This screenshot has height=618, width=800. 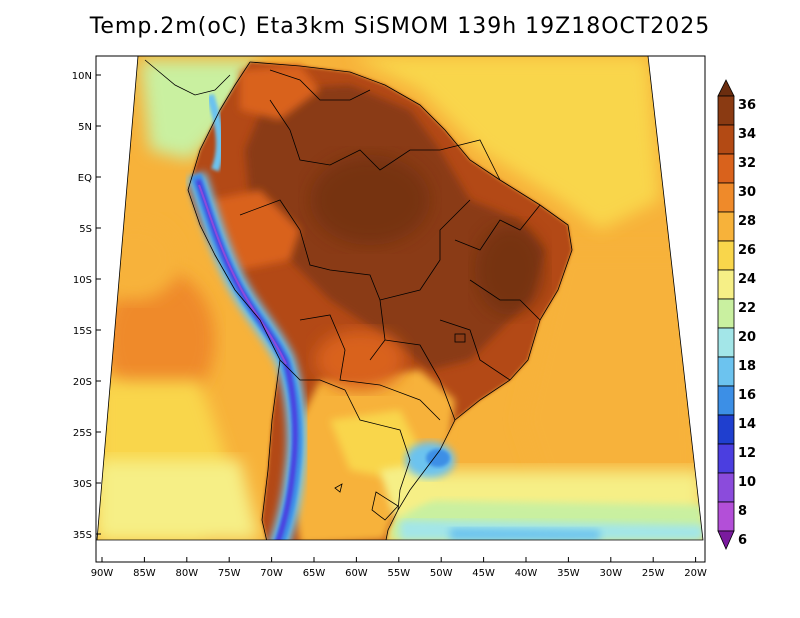 What do you see at coordinates (85, 127) in the screenshot?
I see `lat-tick-label: 5N` at bounding box center [85, 127].